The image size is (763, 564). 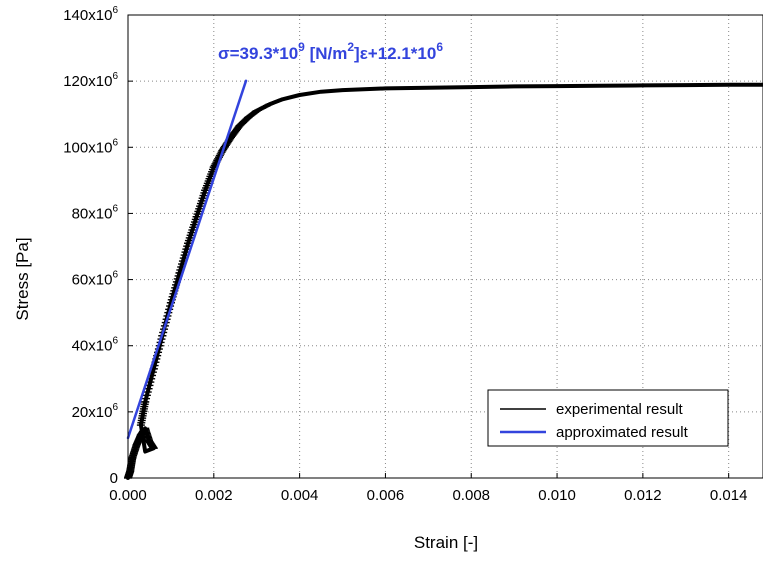 What do you see at coordinates (350, 47) in the screenshot?
I see `equation-exp2: 2` at bounding box center [350, 47].